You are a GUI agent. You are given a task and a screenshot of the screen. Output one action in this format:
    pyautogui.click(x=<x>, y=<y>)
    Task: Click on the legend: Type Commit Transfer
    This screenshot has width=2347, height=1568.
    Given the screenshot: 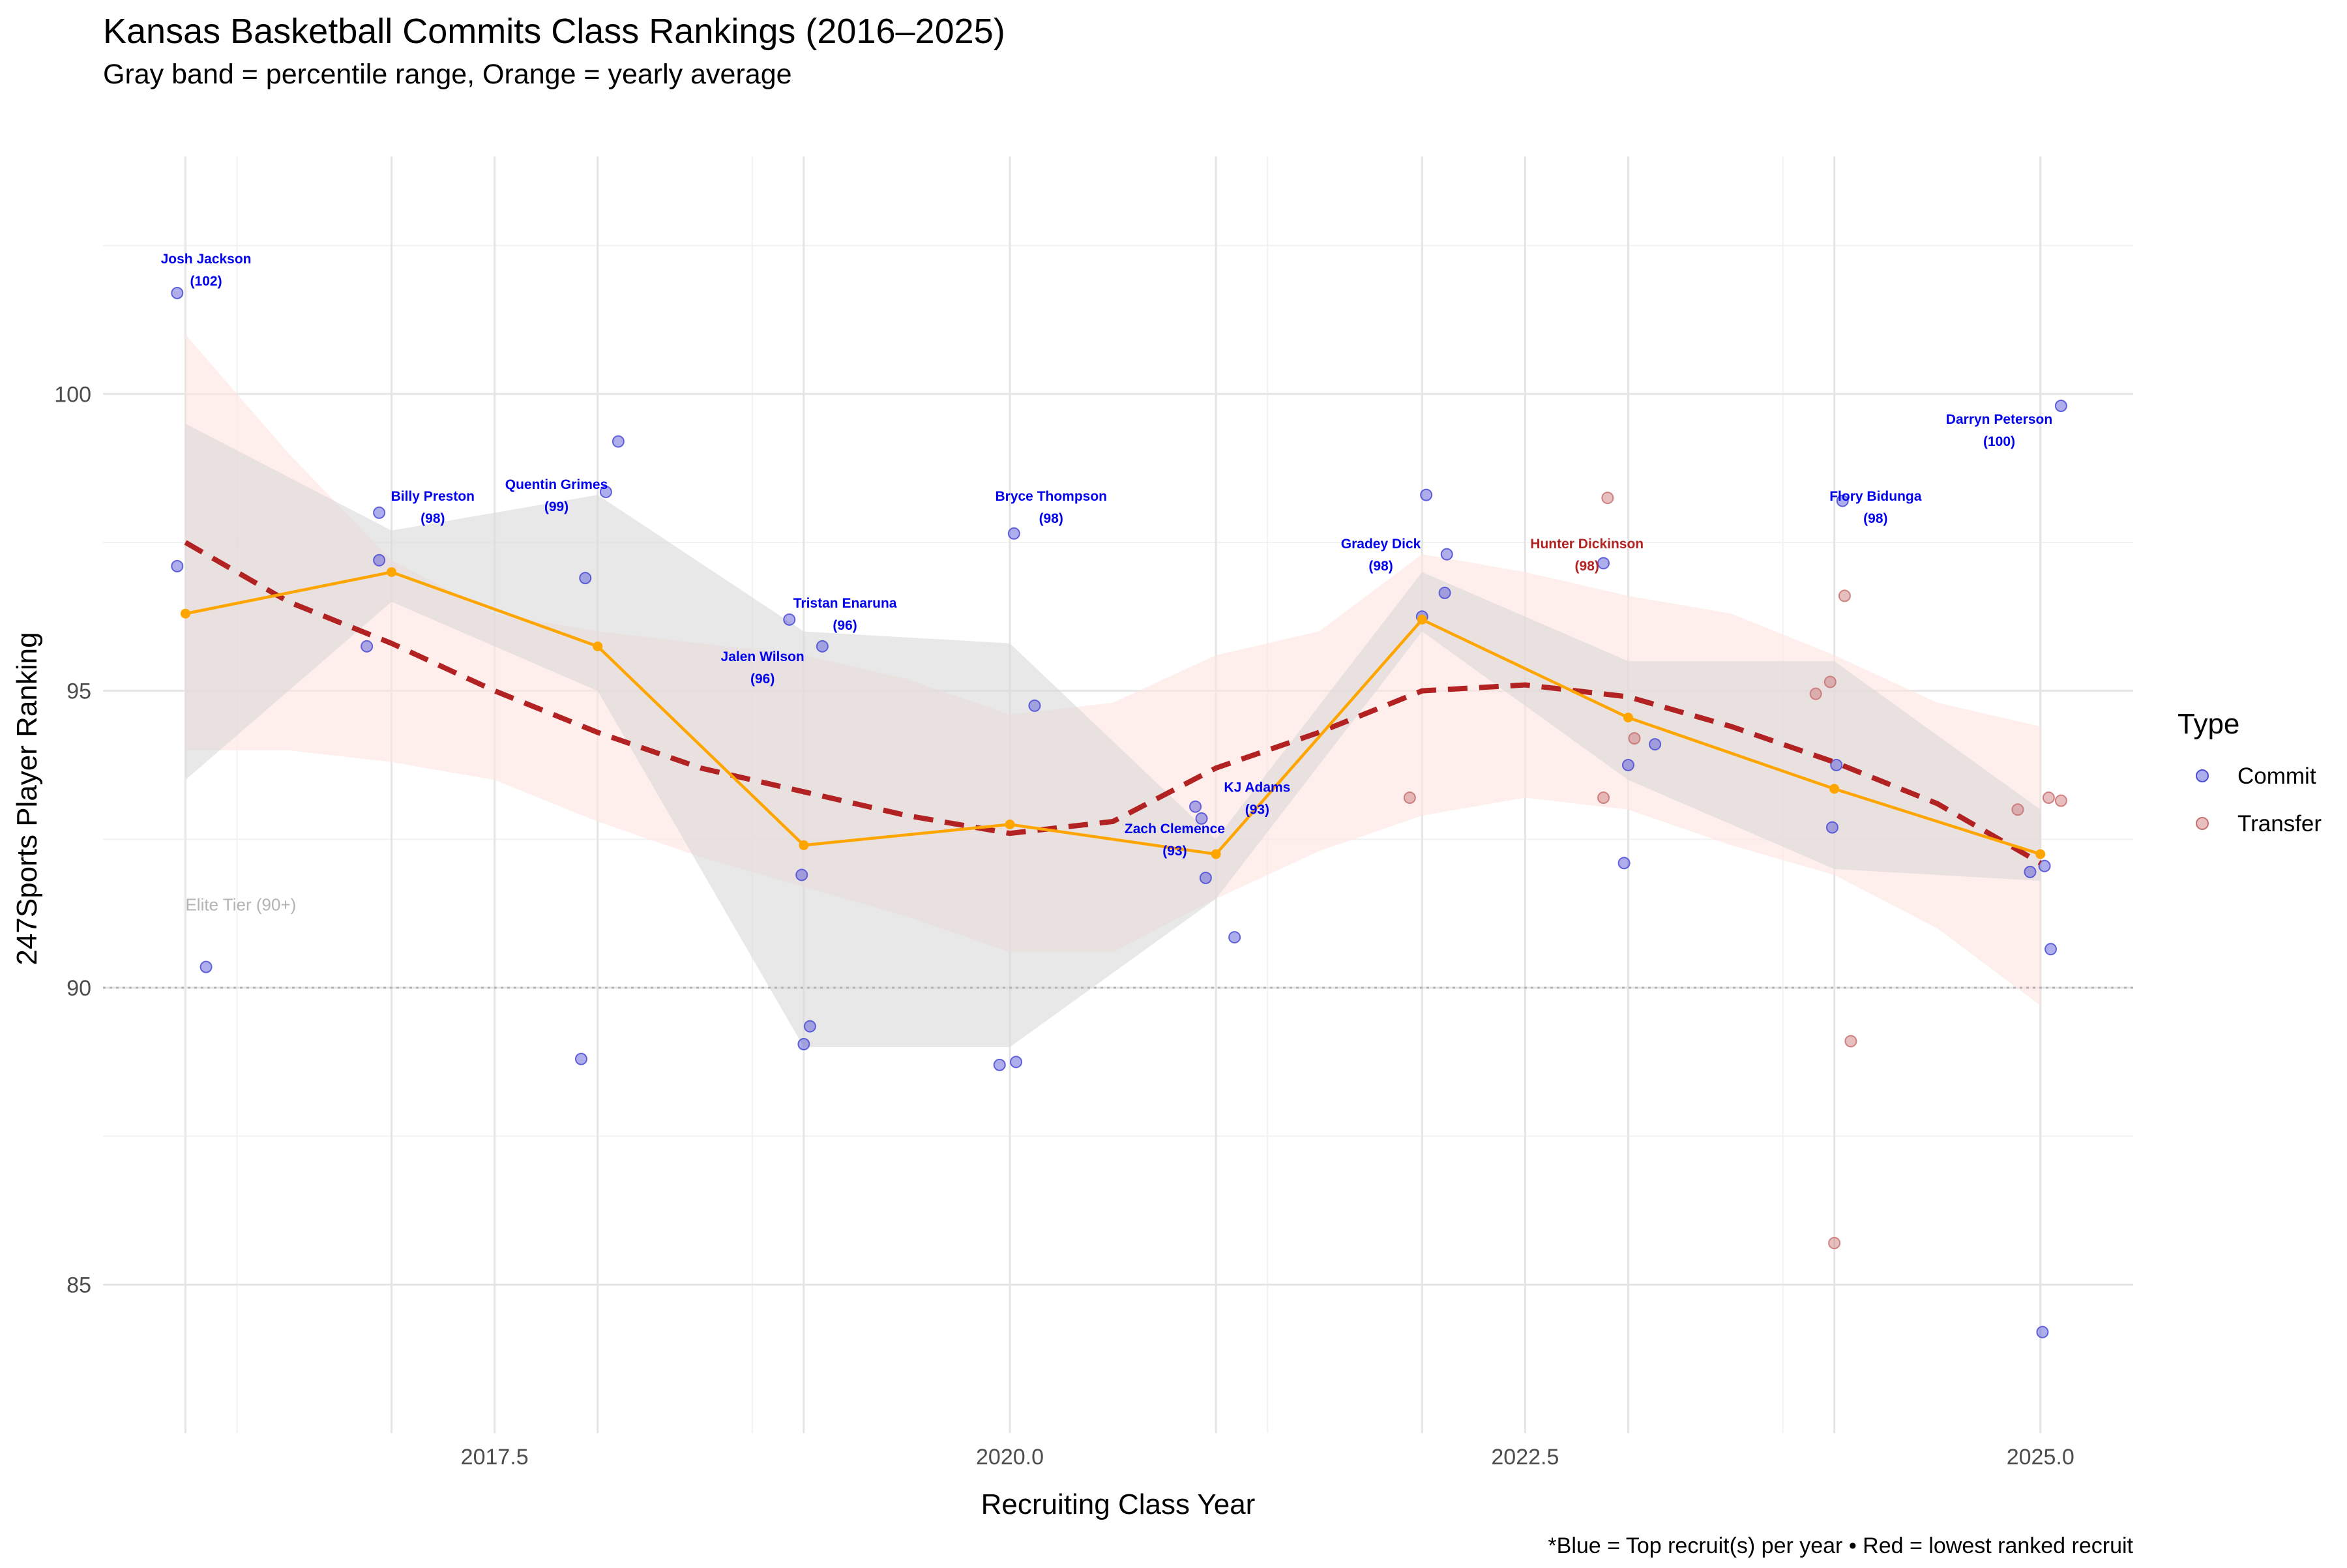 What is the action you would take?
    pyautogui.click(x=2249, y=772)
    